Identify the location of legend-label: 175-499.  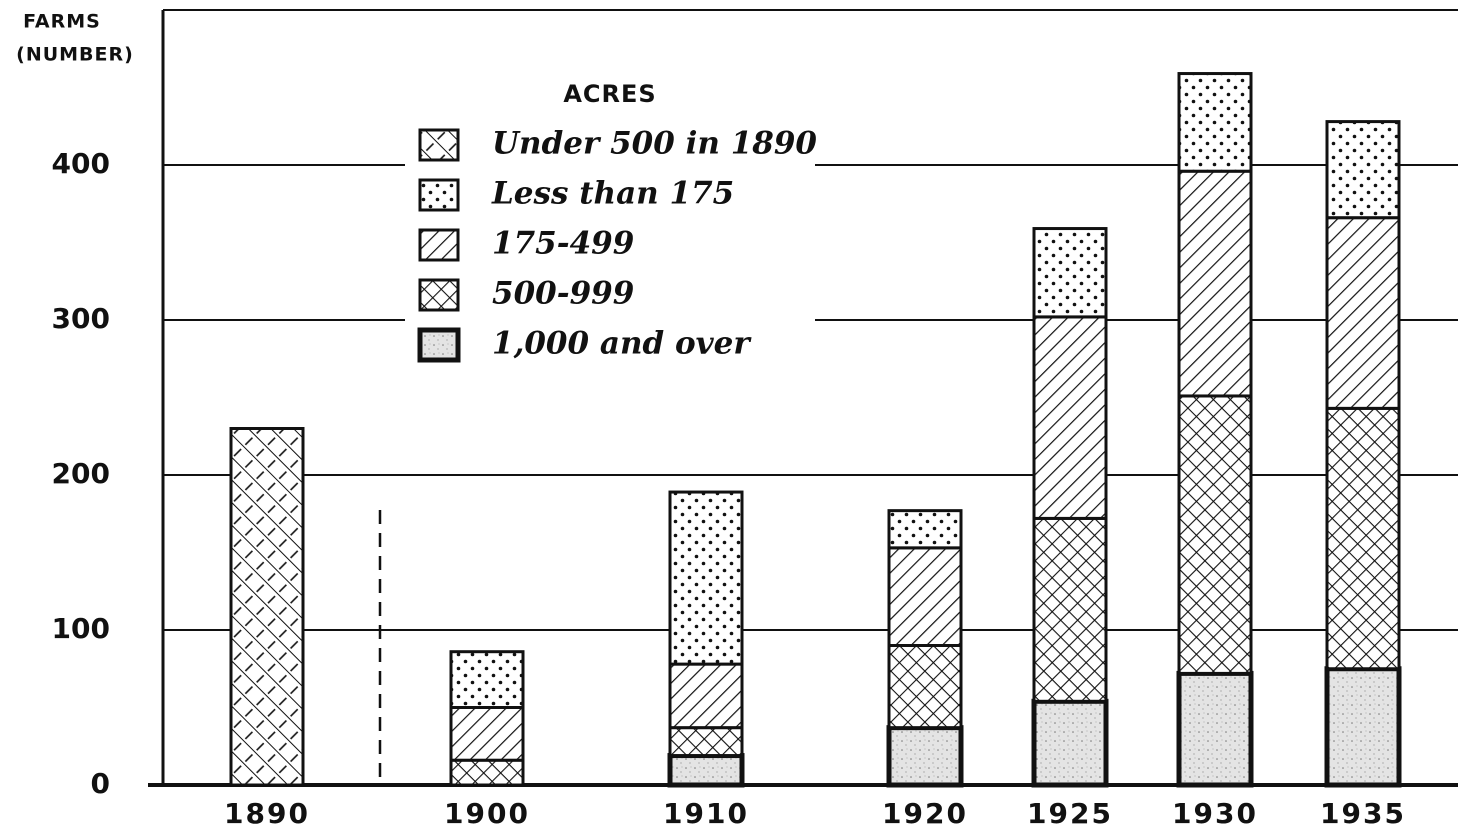
(563, 244).